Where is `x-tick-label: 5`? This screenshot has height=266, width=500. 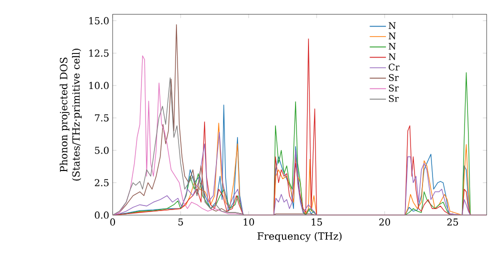
x-tick-label: 5 is located at coordinates (180, 222).